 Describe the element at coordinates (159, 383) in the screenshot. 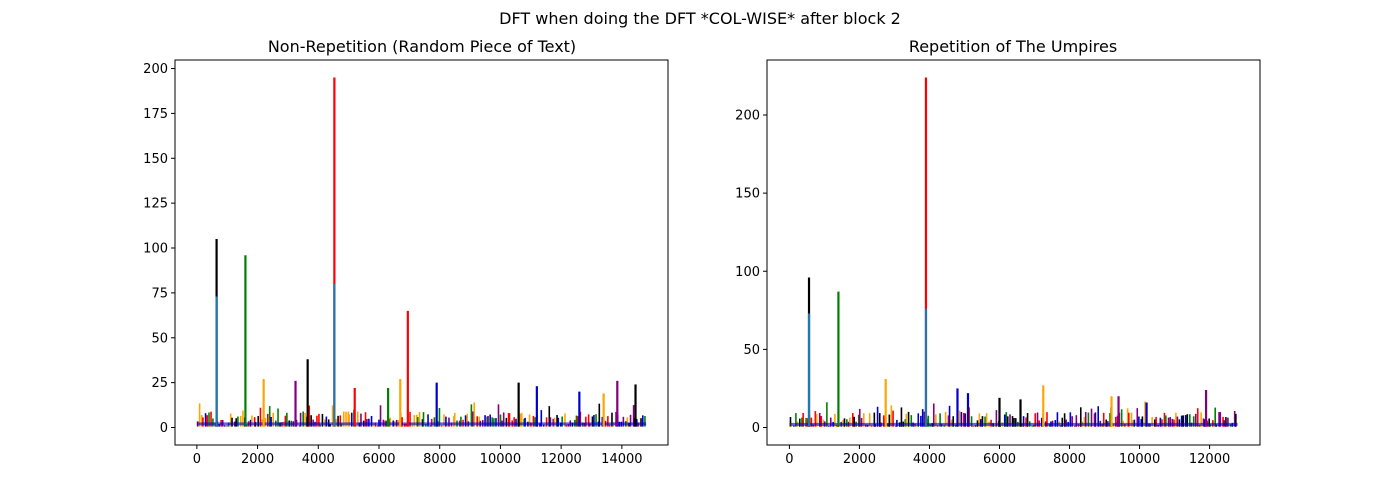

I see `y-tick-label: 25` at that location.